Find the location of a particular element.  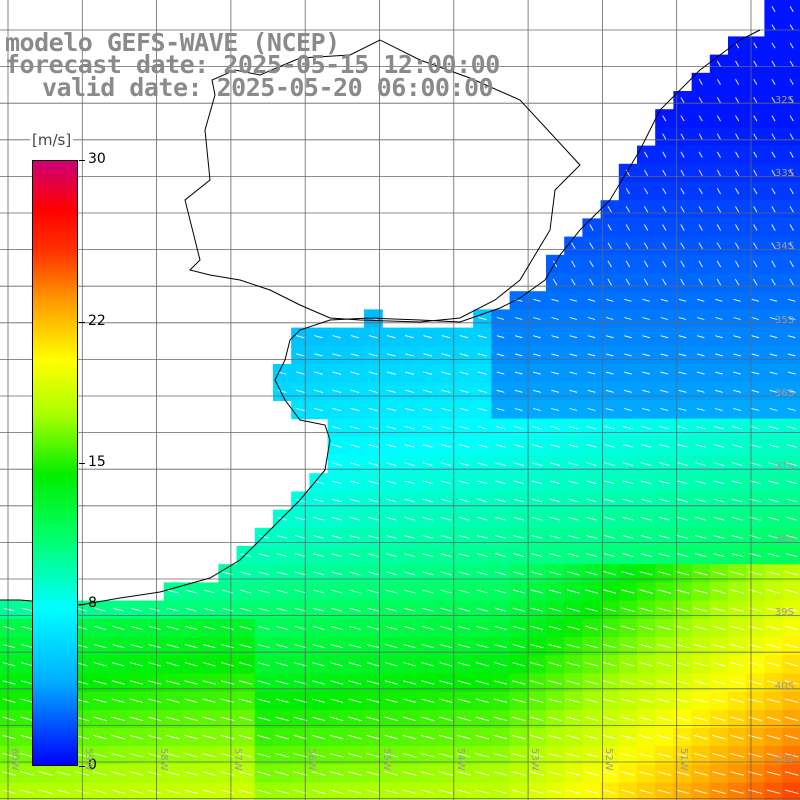

latitude-label: 37S is located at coordinates (784, 466).